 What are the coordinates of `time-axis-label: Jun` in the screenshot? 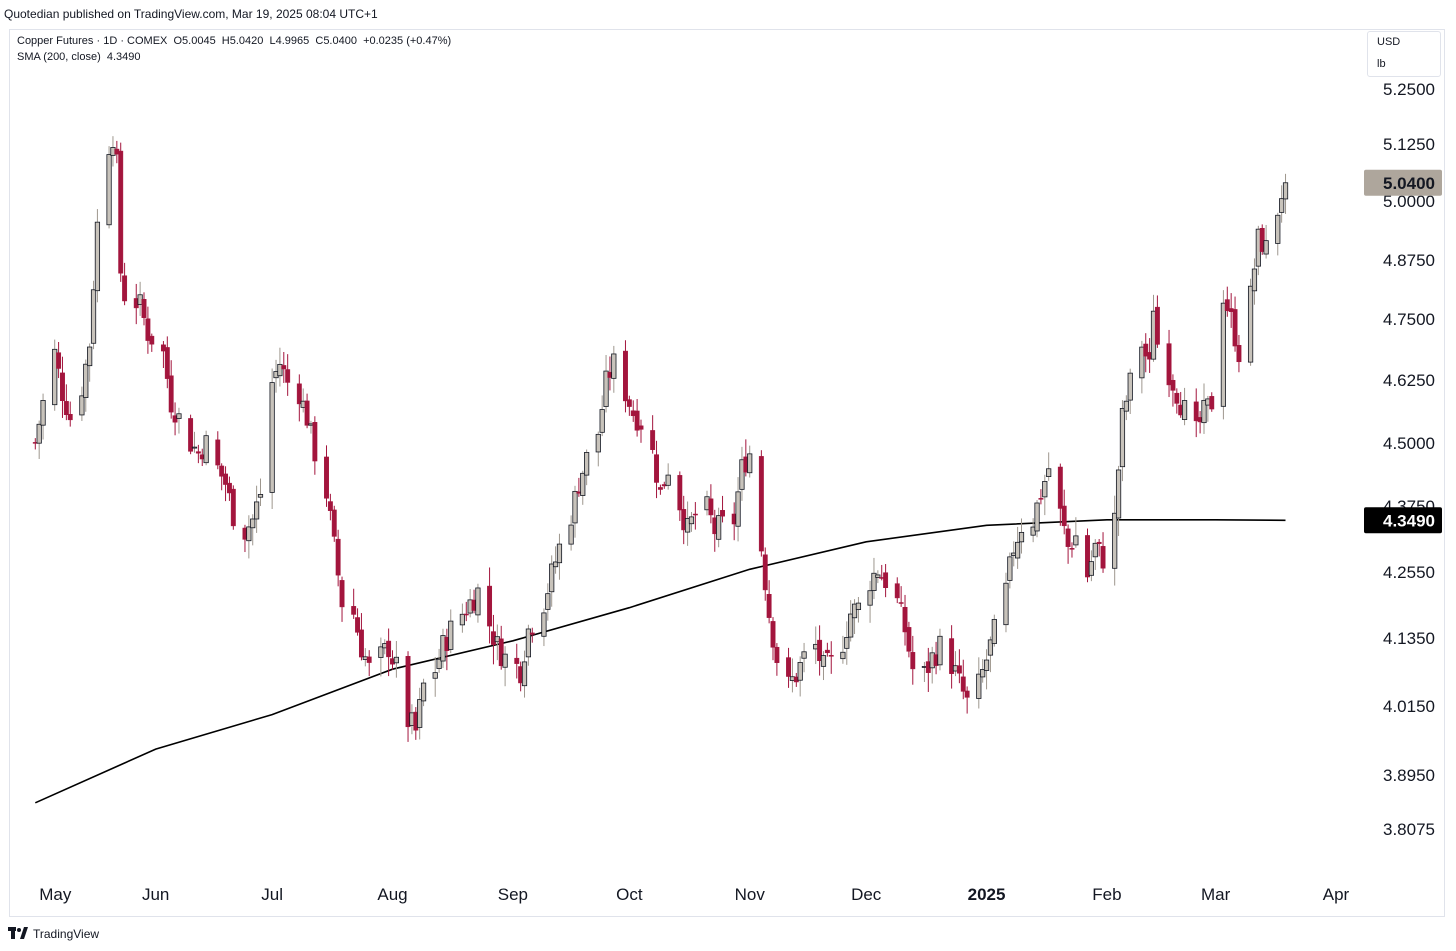 It's located at (155, 894).